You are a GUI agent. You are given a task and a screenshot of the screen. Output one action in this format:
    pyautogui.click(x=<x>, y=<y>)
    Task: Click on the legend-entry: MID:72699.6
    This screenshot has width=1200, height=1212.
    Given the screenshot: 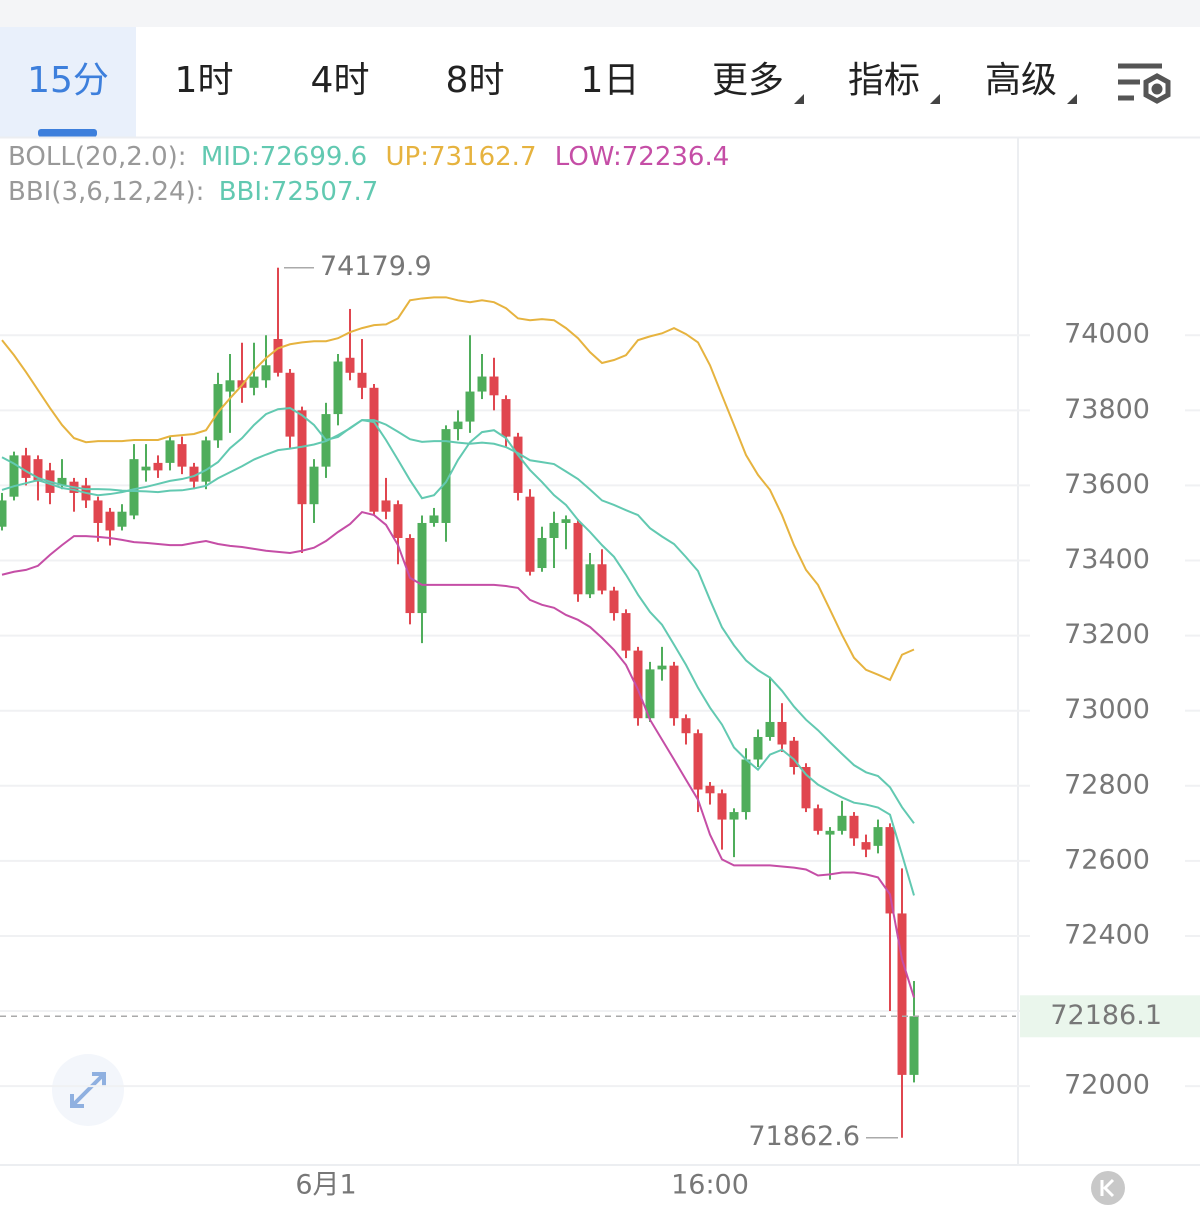 What is the action you would take?
    pyautogui.click(x=284, y=157)
    